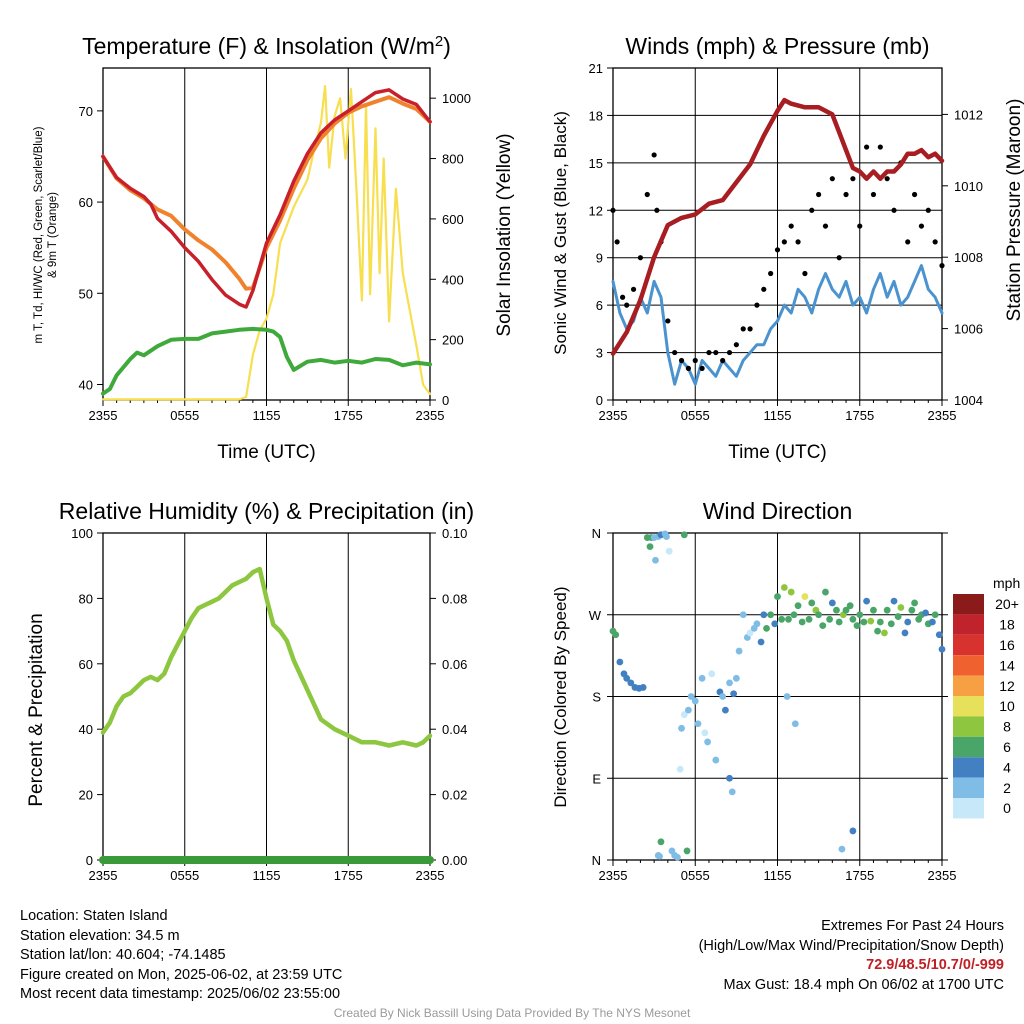  I want to click on y-tick-label: W, so click(595, 615).